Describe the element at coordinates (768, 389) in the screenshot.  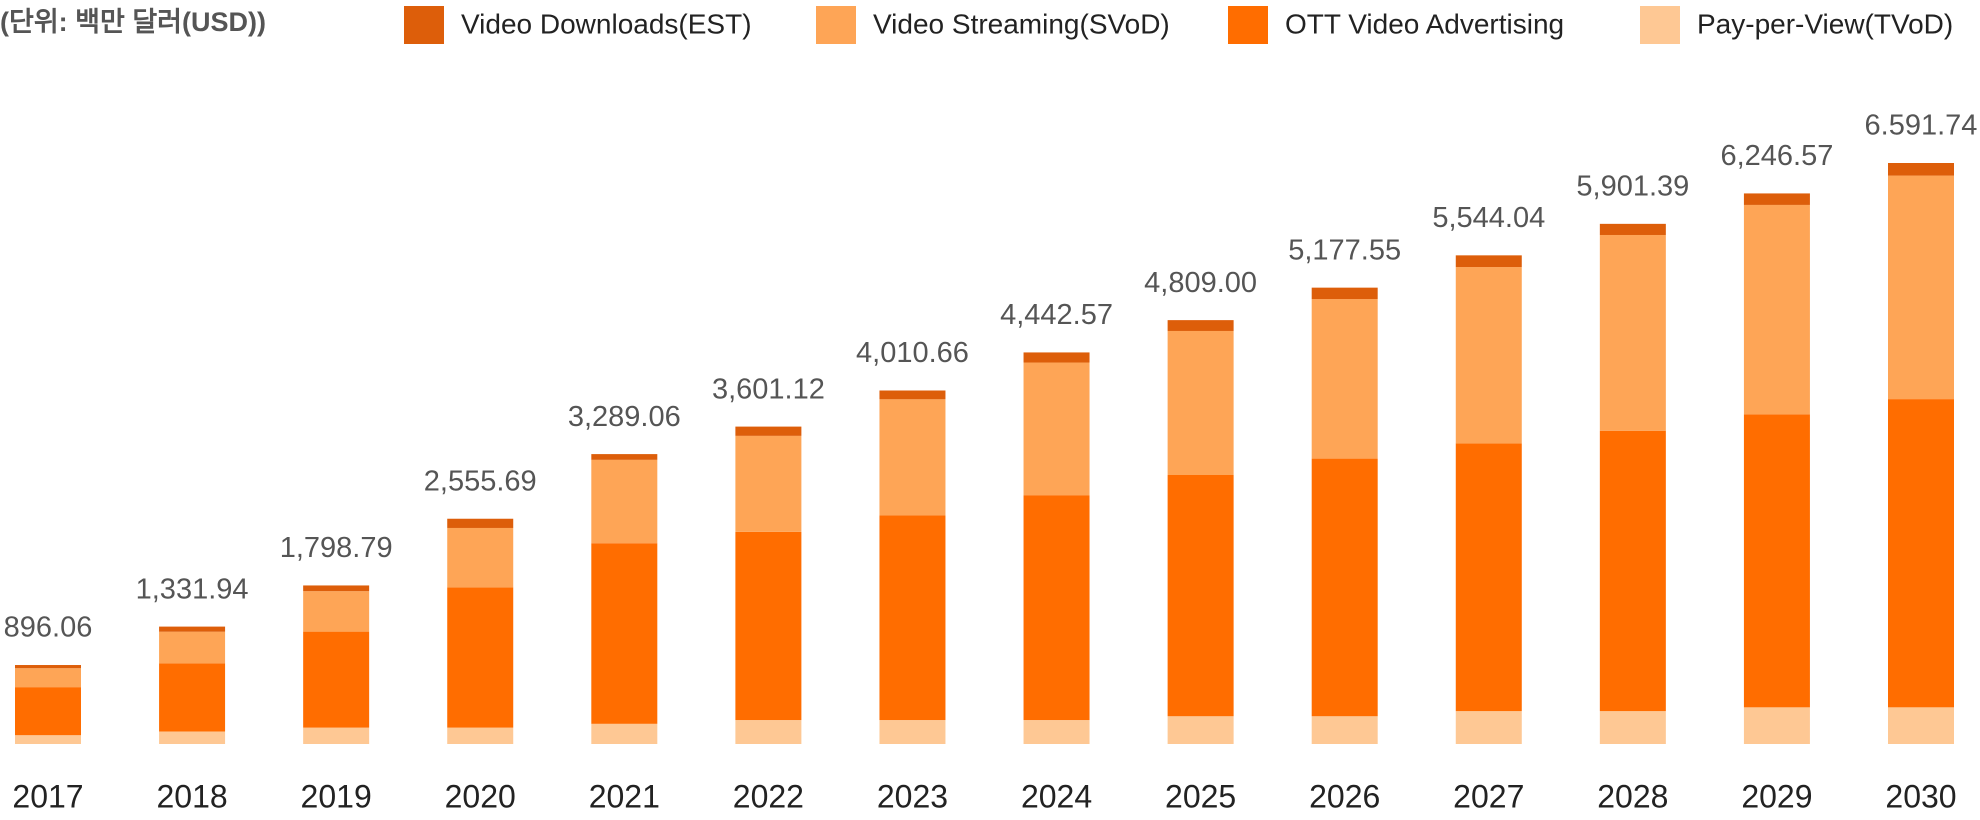
I see `total-label: 3,601.12` at that location.